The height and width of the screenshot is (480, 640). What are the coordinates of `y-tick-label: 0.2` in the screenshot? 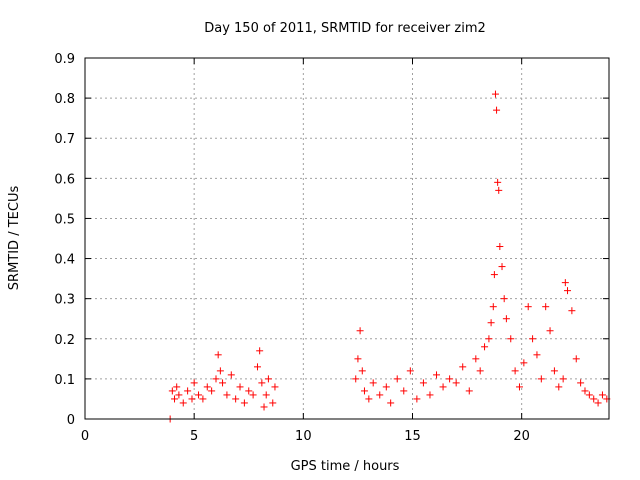 It's located at (64, 340).